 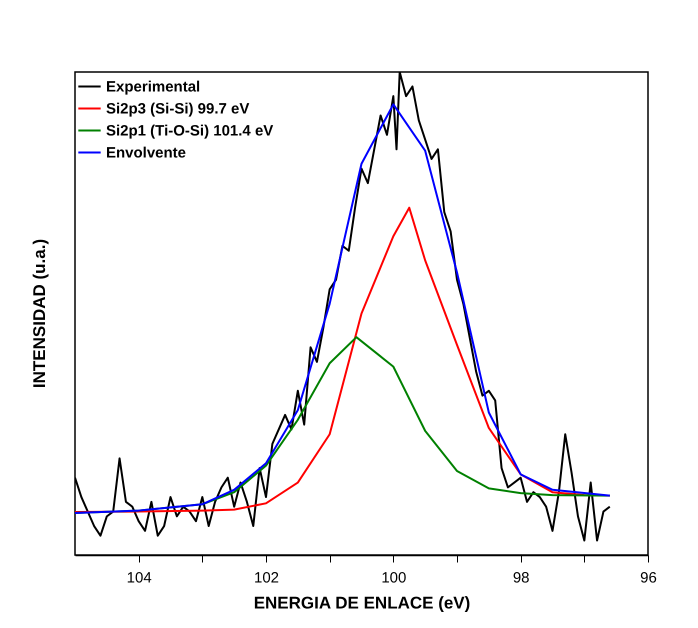 I want to click on x-tick-label: 102, so click(x=267, y=578).